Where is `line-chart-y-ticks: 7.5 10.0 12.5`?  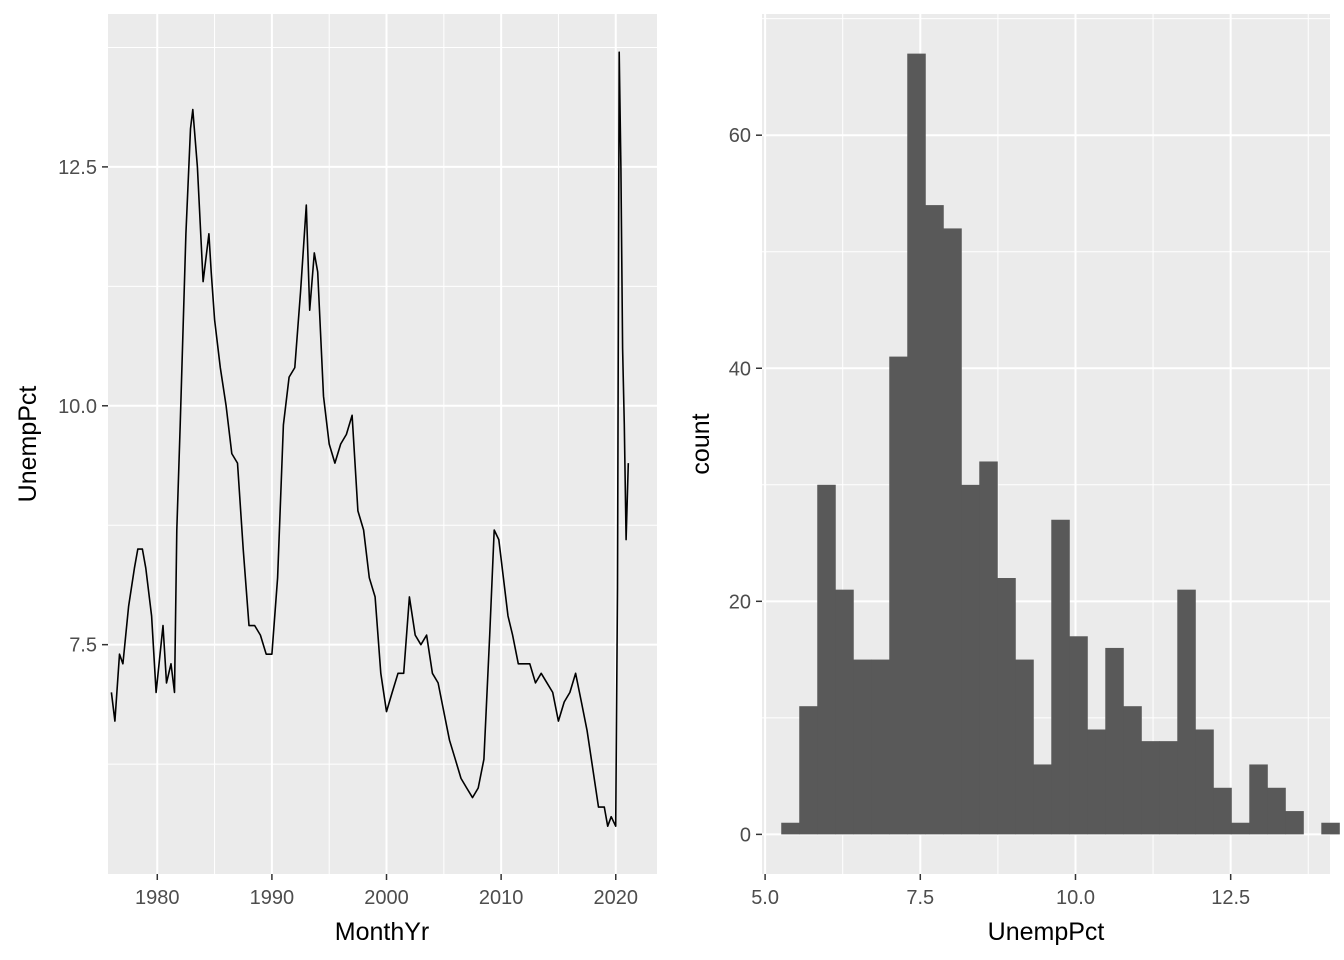
line-chart-y-ticks: 7.5 10.0 12.5 is located at coordinates (83, 407).